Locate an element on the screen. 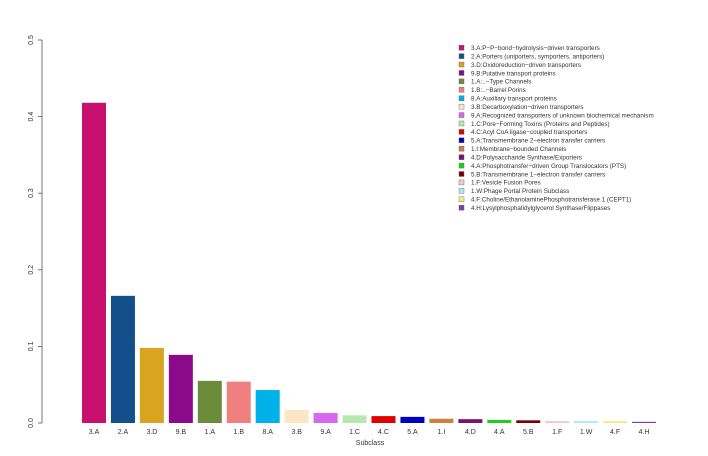  y-tick-label: 0.5 is located at coordinates (31, 40).